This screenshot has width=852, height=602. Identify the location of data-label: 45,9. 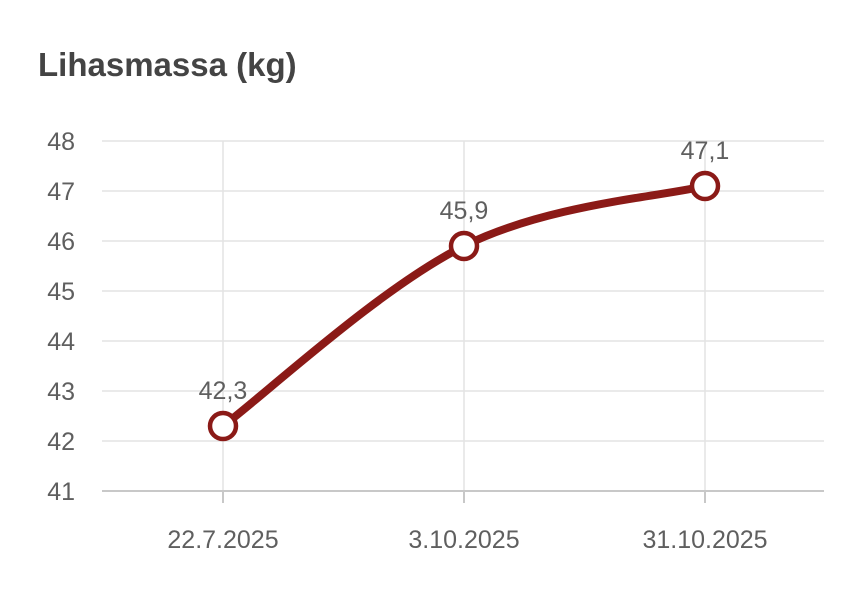
(464, 211).